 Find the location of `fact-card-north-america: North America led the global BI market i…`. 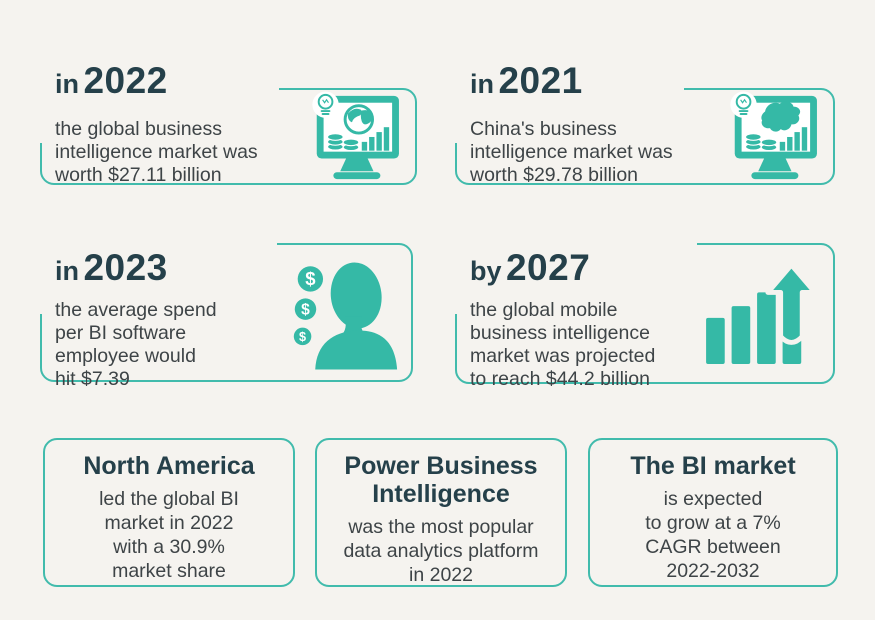

fact-card-north-america: North America led the global BI market i… is located at coordinates (169, 512).